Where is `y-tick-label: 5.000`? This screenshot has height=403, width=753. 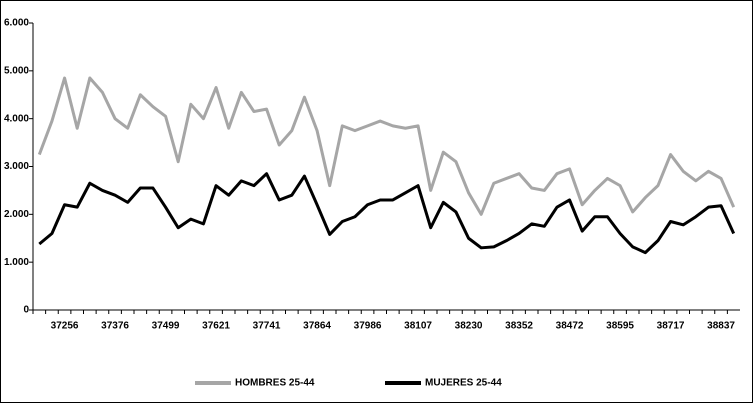 y-tick-label: 5.000 is located at coordinates (16, 70).